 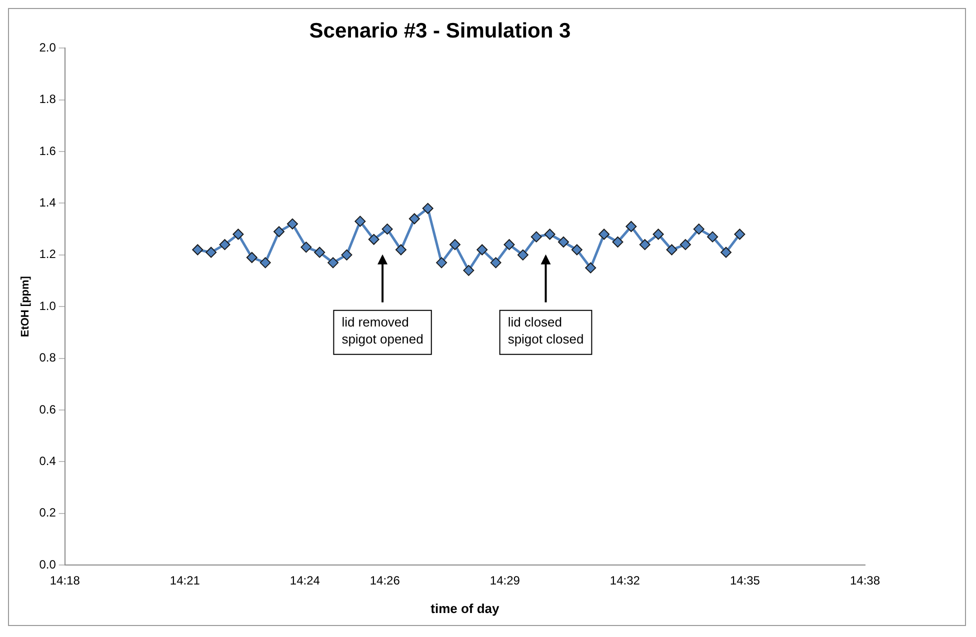 I want to click on y-tick-label: 1.4, so click(x=47, y=203).